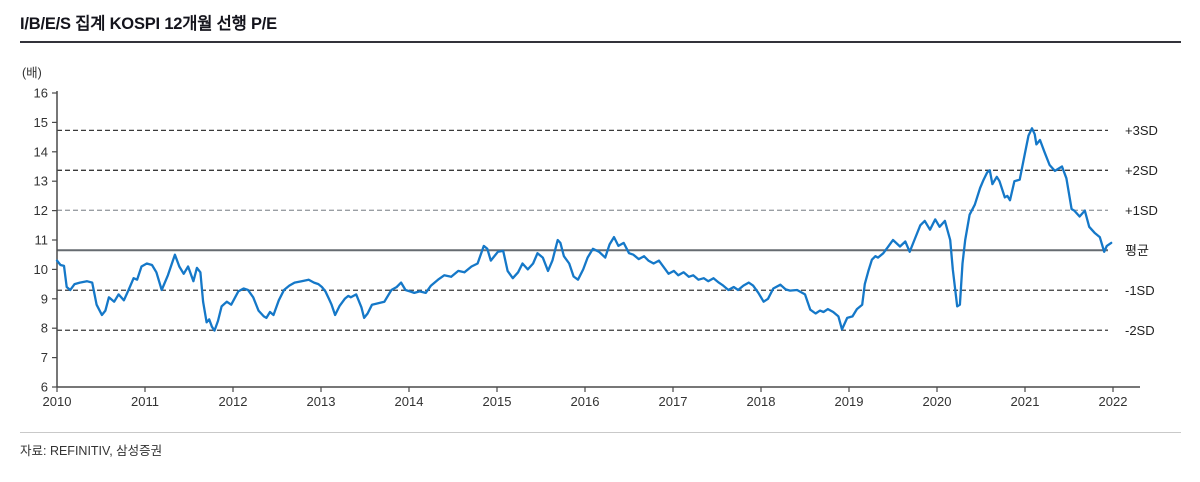 The height and width of the screenshot is (482, 1200). Describe the element at coordinates (1141, 210) in the screenshot. I see `reference-label-+1SD: +1SD` at that location.